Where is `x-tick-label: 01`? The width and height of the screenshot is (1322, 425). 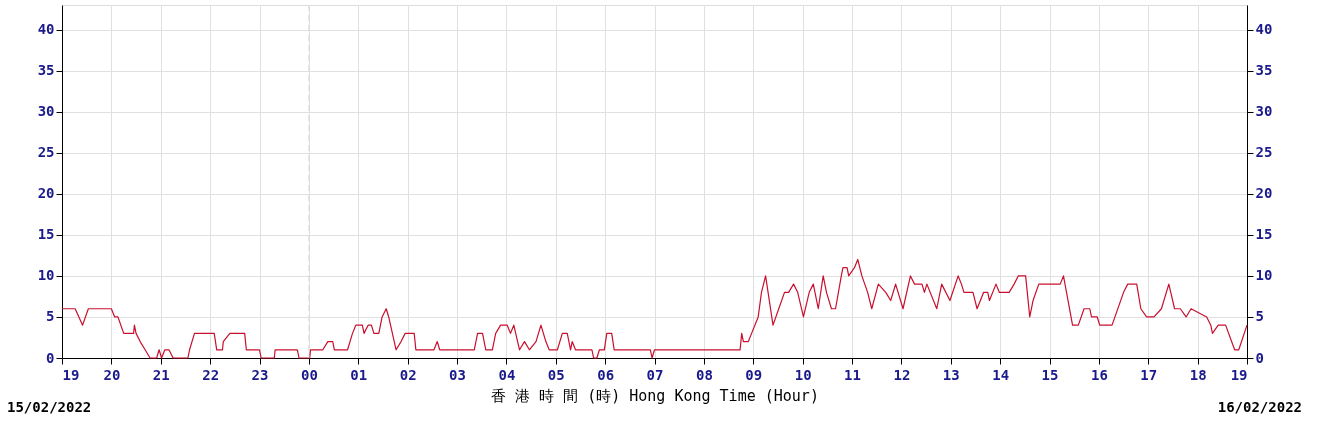 x-tick-label: 01 is located at coordinates (359, 374).